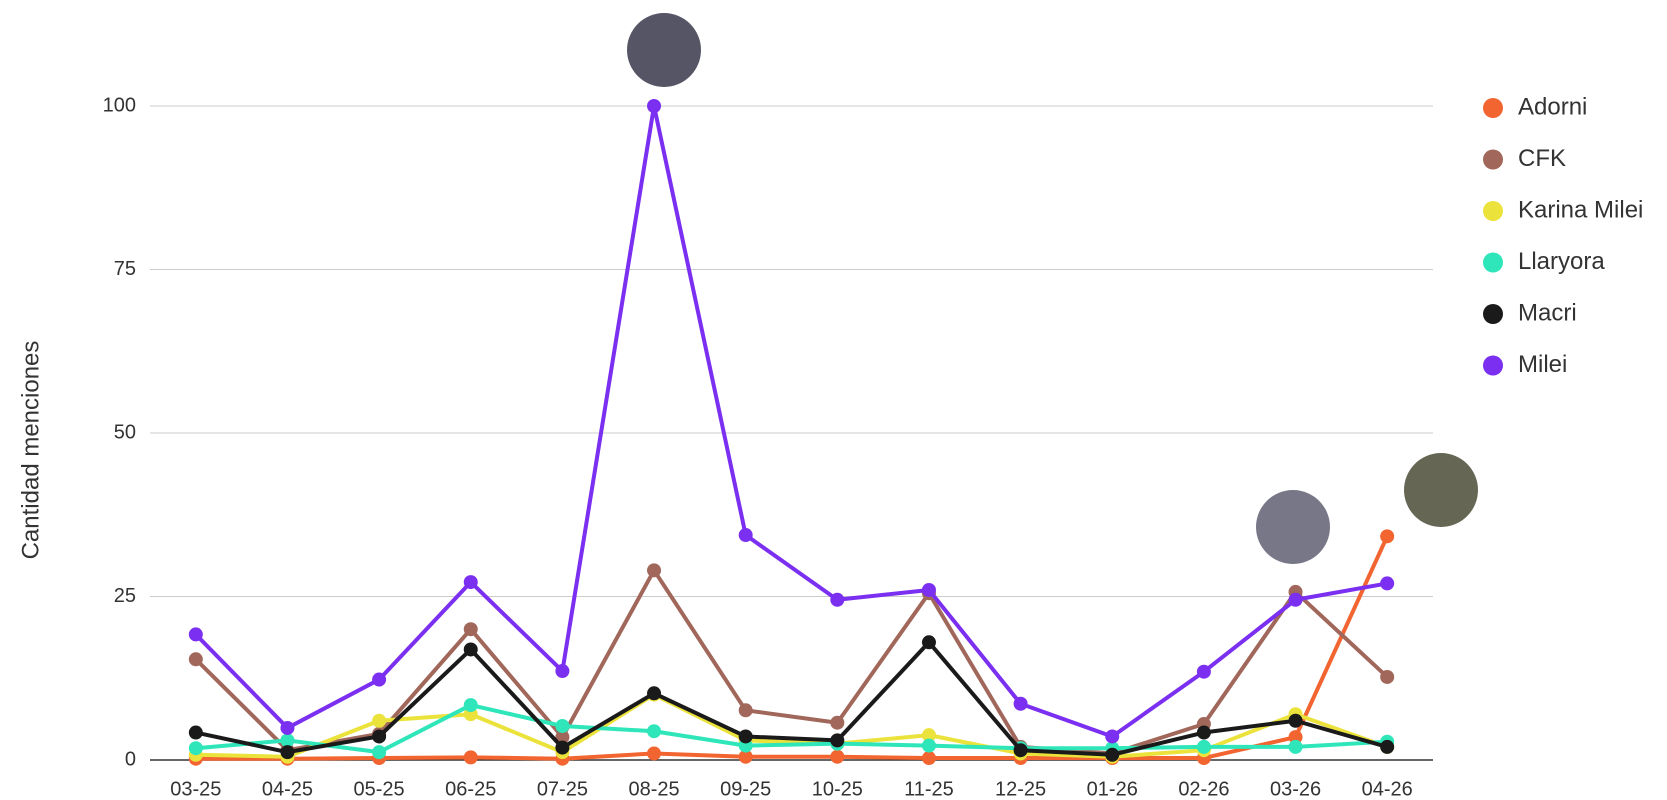 The height and width of the screenshot is (800, 1667). What do you see at coordinates (562, 789) in the screenshot?
I see `x-tick-label: 07-25` at bounding box center [562, 789].